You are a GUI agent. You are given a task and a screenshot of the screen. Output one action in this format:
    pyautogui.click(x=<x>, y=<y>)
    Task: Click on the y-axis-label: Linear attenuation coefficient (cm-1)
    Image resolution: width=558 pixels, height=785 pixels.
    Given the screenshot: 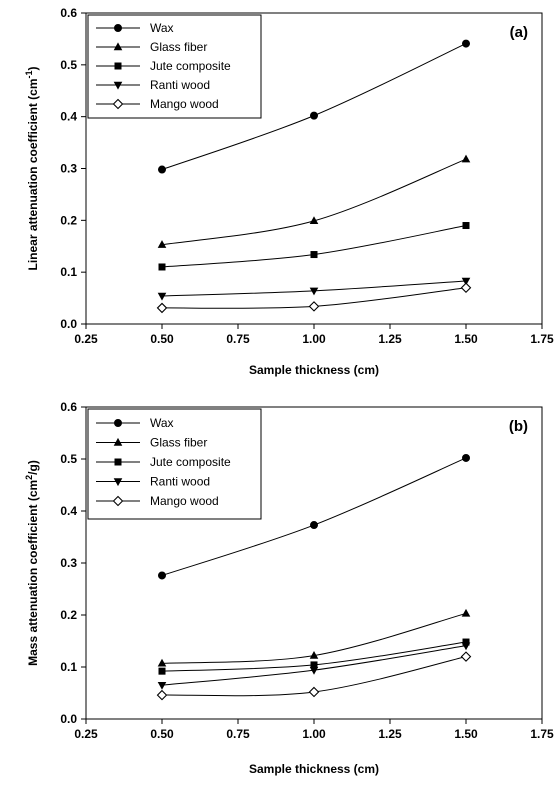 What is the action you would take?
    pyautogui.click(x=32, y=168)
    